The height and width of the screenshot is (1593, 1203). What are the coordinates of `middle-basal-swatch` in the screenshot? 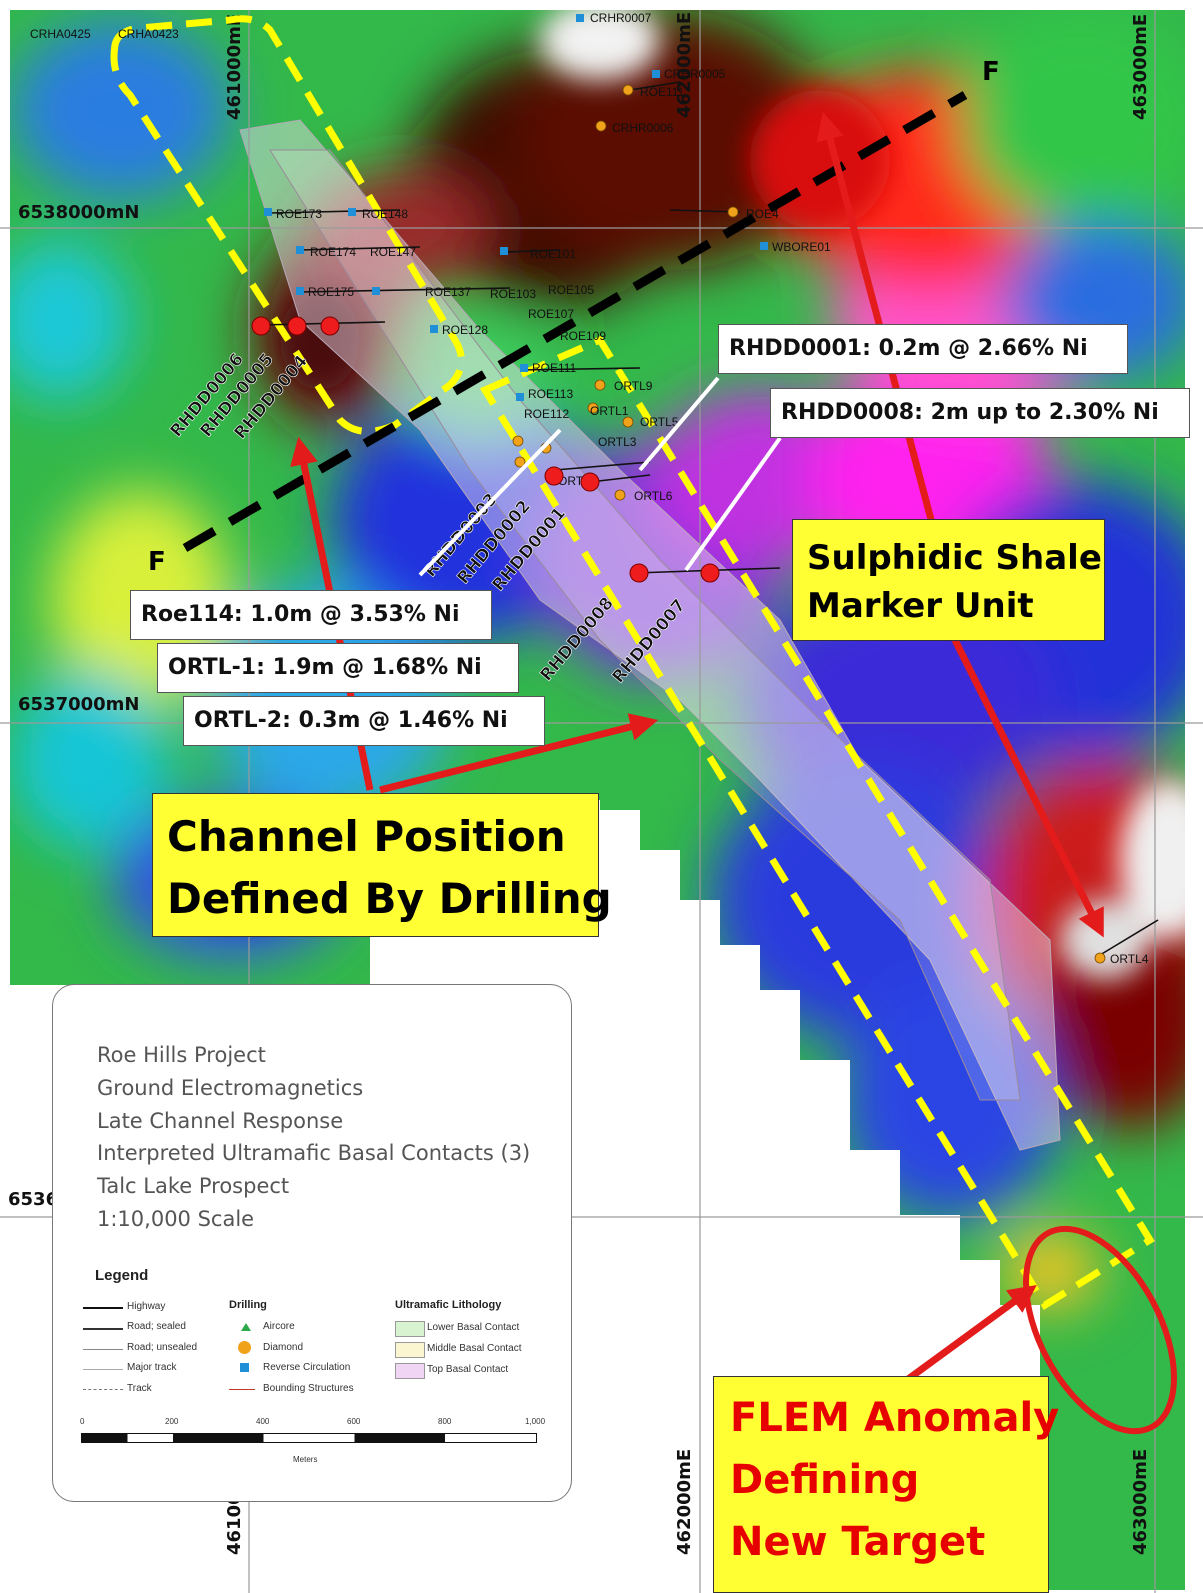 It's located at (410, 1350).